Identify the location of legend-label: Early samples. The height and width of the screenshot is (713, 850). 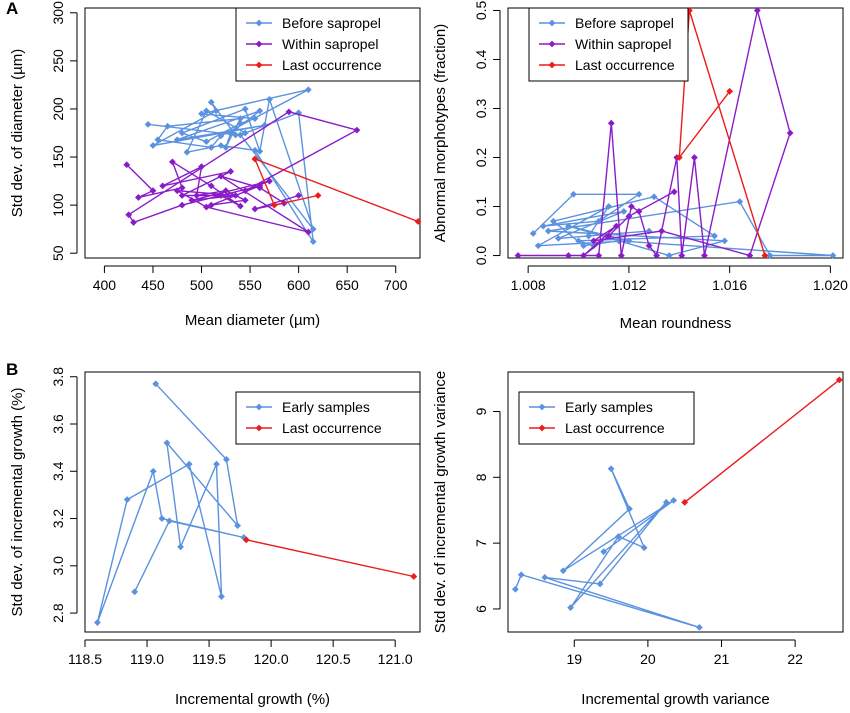
(326, 407).